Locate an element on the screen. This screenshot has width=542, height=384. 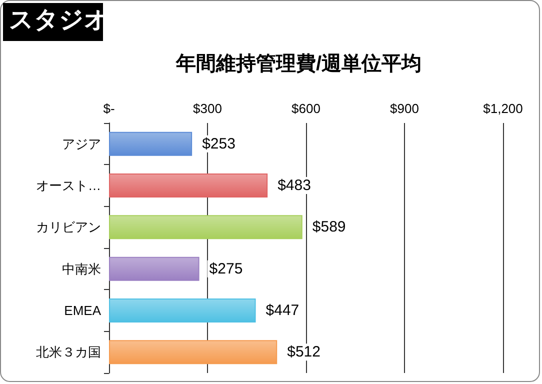
data-label: $275 is located at coordinates (226, 269).